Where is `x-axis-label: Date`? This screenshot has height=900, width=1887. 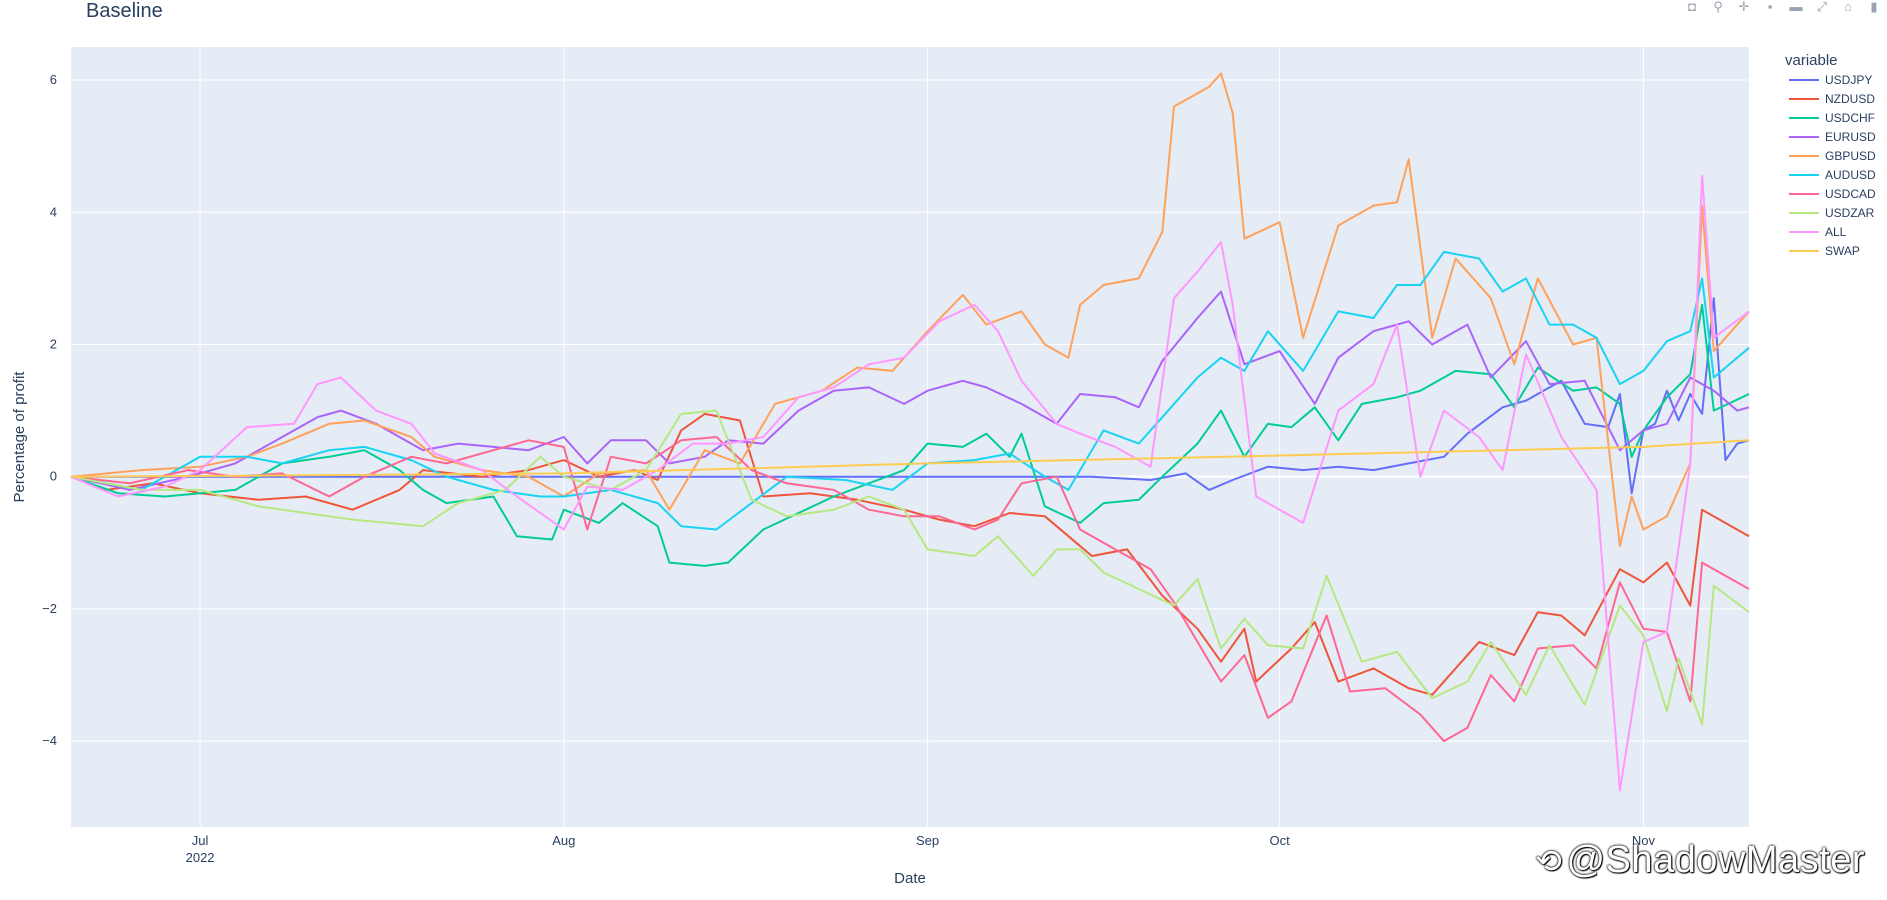
x-axis-label: Date is located at coordinates (910, 878).